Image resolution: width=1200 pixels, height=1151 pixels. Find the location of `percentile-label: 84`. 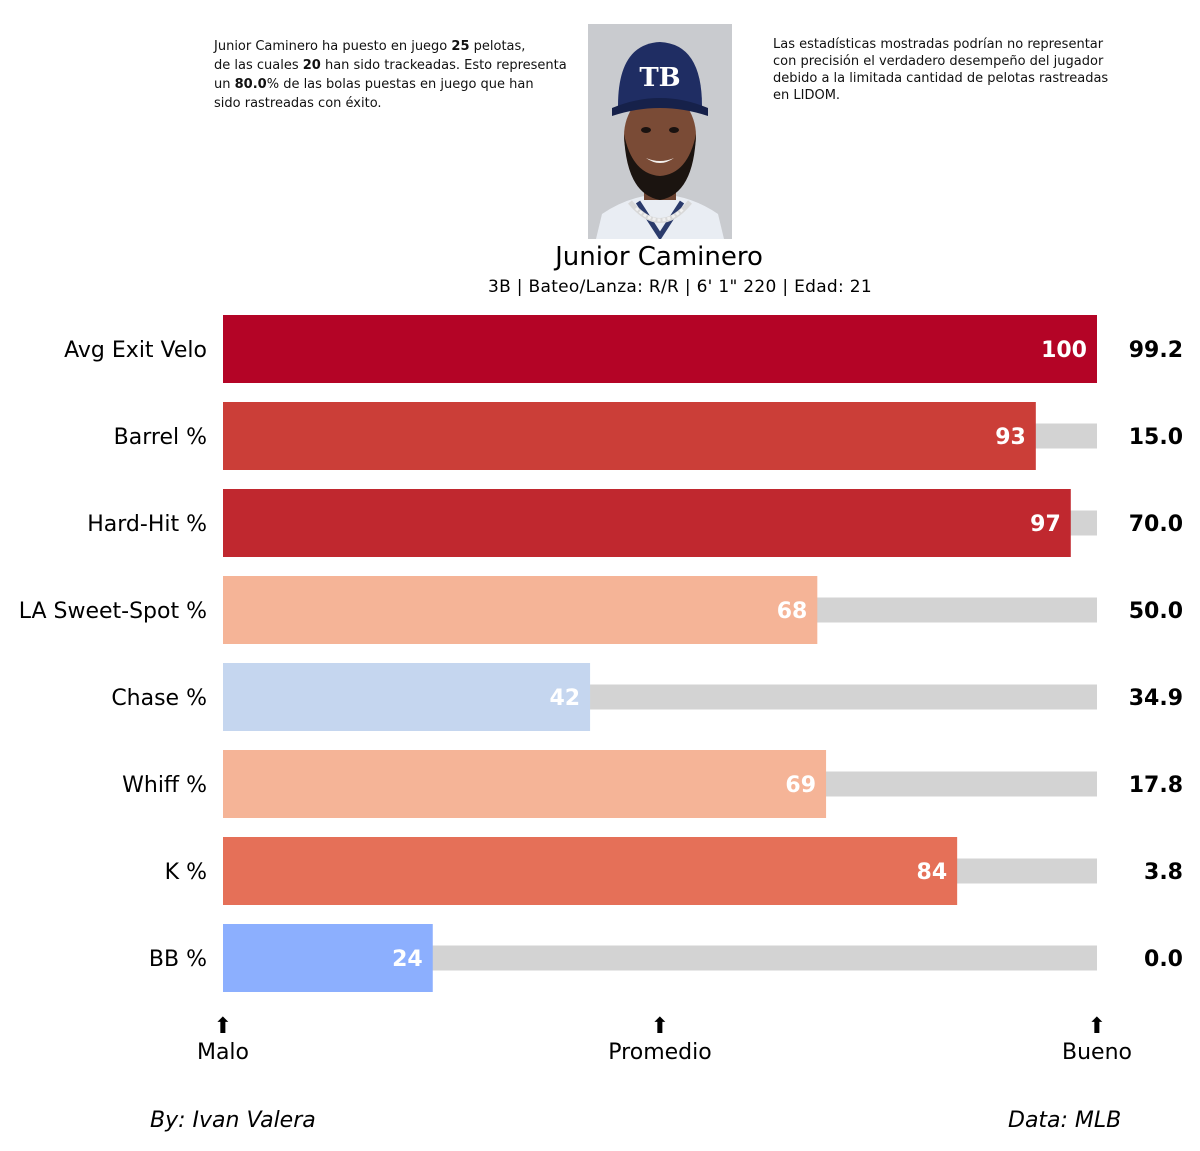

percentile-label: 84 is located at coordinates (932, 872).